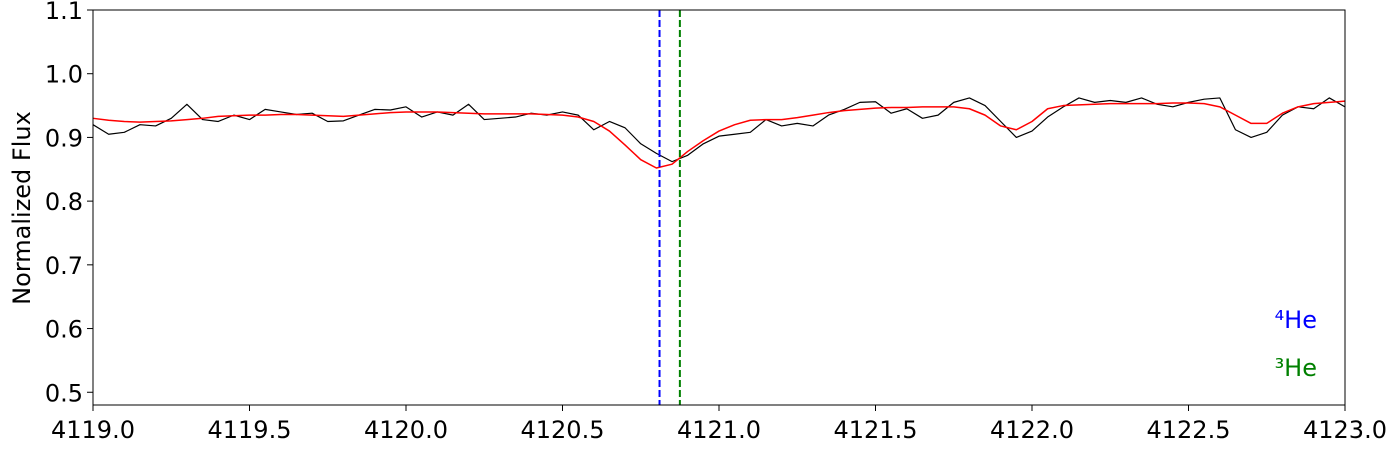  I want to click on x-tick-label: 4122.5, so click(1189, 430).